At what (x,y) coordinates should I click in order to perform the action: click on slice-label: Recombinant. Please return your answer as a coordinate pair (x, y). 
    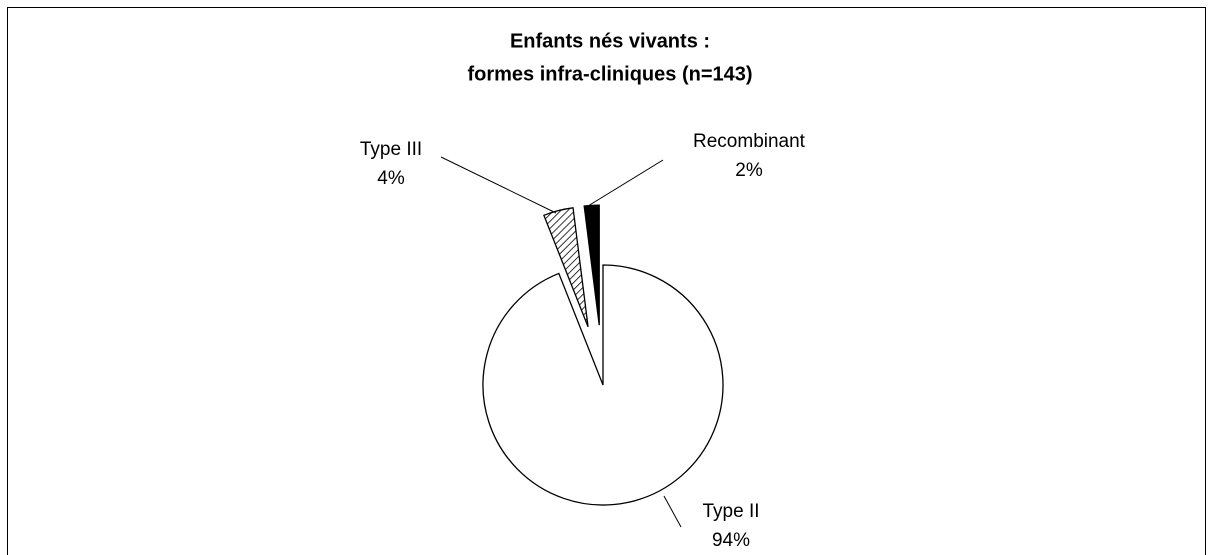
    Looking at the image, I should click on (749, 141).